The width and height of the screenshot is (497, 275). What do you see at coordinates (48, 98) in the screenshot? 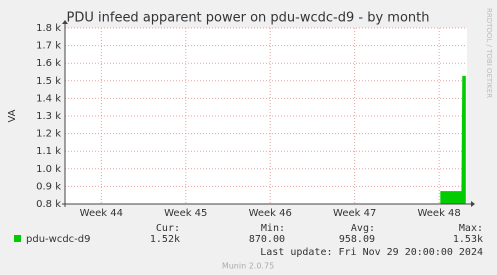
I see `y-tick-label: 1.4 k` at bounding box center [48, 98].